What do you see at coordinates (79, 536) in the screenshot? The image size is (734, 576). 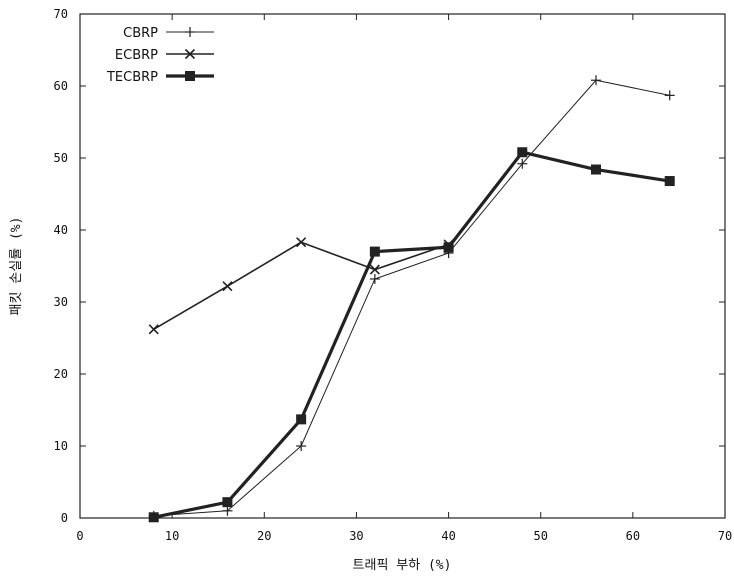 I see `x-tick-label: 0` at bounding box center [79, 536].